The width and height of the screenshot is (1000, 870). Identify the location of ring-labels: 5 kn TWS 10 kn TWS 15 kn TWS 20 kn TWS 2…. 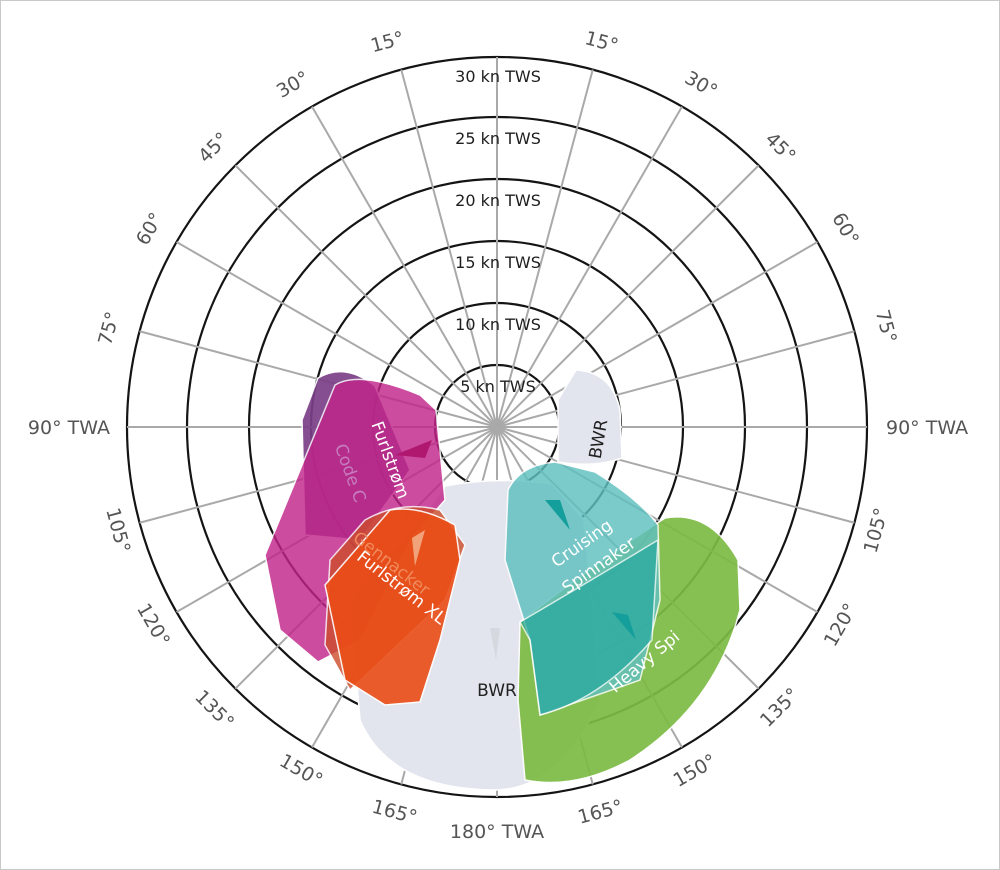
(498, 231).